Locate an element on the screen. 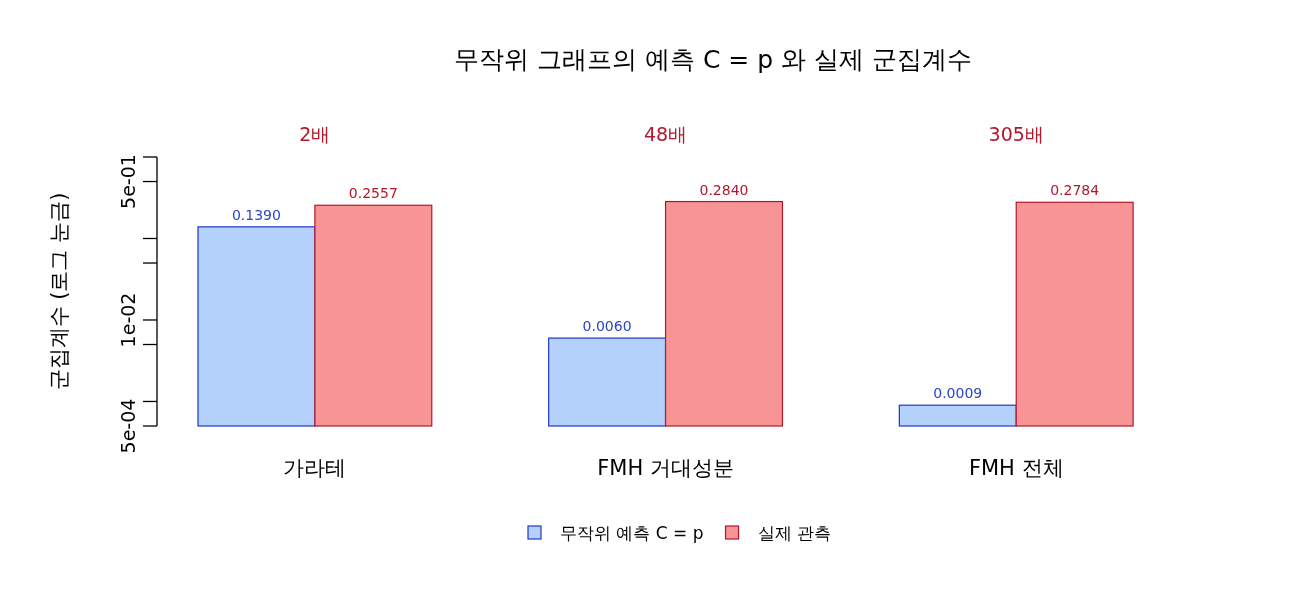 This screenshot has height=600, width=1300. data-label: 0.2840 is located at coordinates (724, 189).